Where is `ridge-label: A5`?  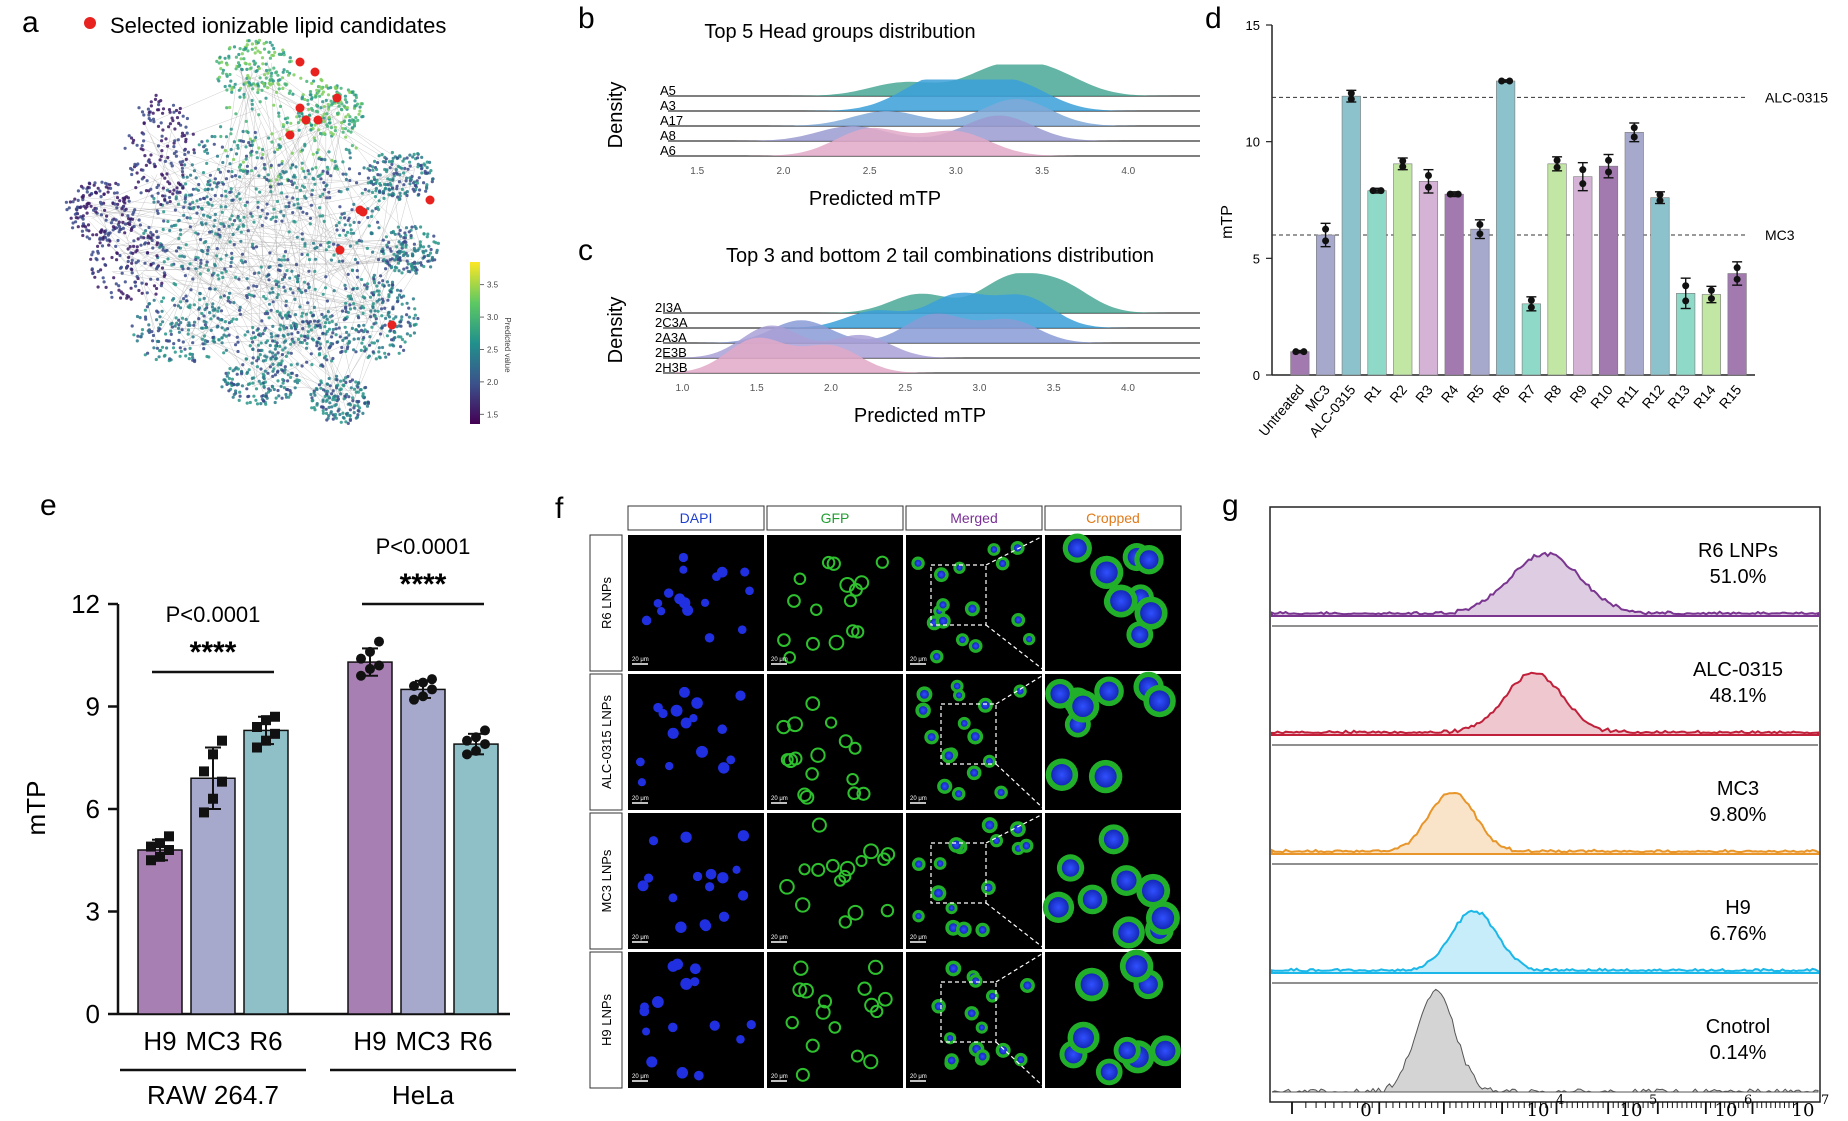 ridge-label: A5 is located at coordinates (668, 90).